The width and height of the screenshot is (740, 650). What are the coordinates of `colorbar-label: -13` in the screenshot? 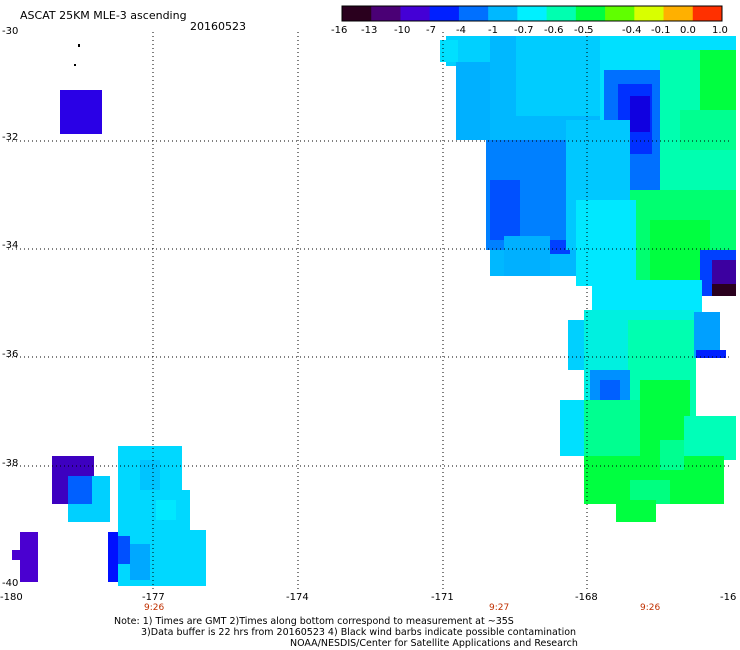 It's located at (369, 30).